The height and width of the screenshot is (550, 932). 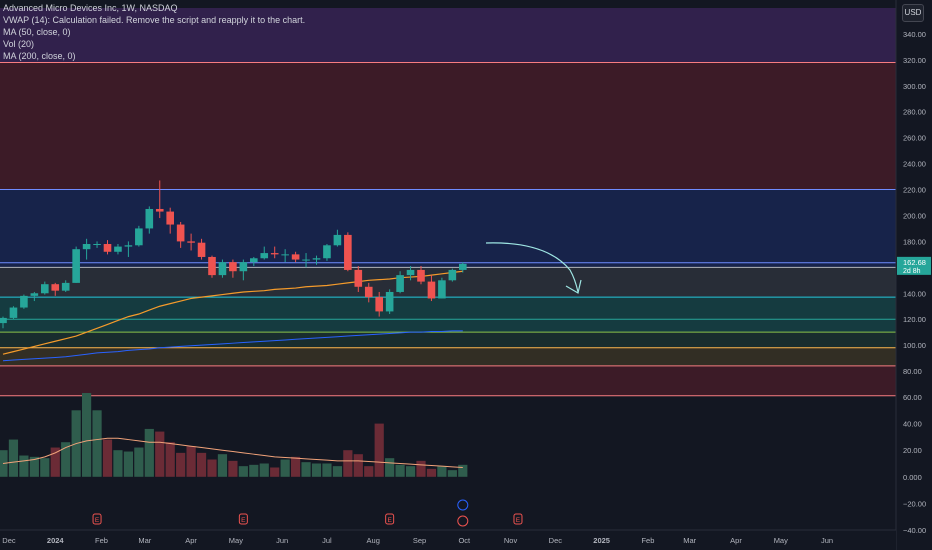 I want to click on event-marker-icon, so click(x=463, y=505).